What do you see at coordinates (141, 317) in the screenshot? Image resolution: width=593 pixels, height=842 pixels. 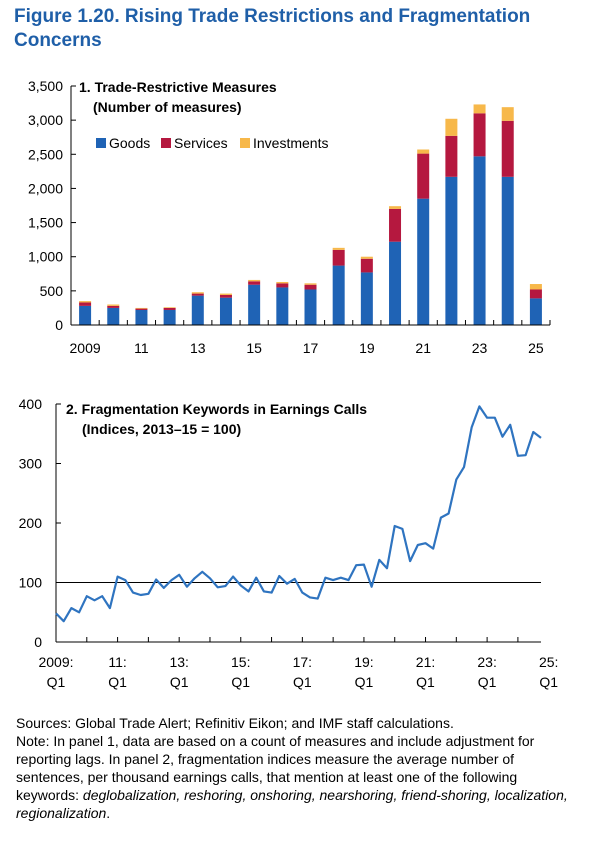 I see `panel-1-bar-goods-2011` at bounding box center [141, 317].